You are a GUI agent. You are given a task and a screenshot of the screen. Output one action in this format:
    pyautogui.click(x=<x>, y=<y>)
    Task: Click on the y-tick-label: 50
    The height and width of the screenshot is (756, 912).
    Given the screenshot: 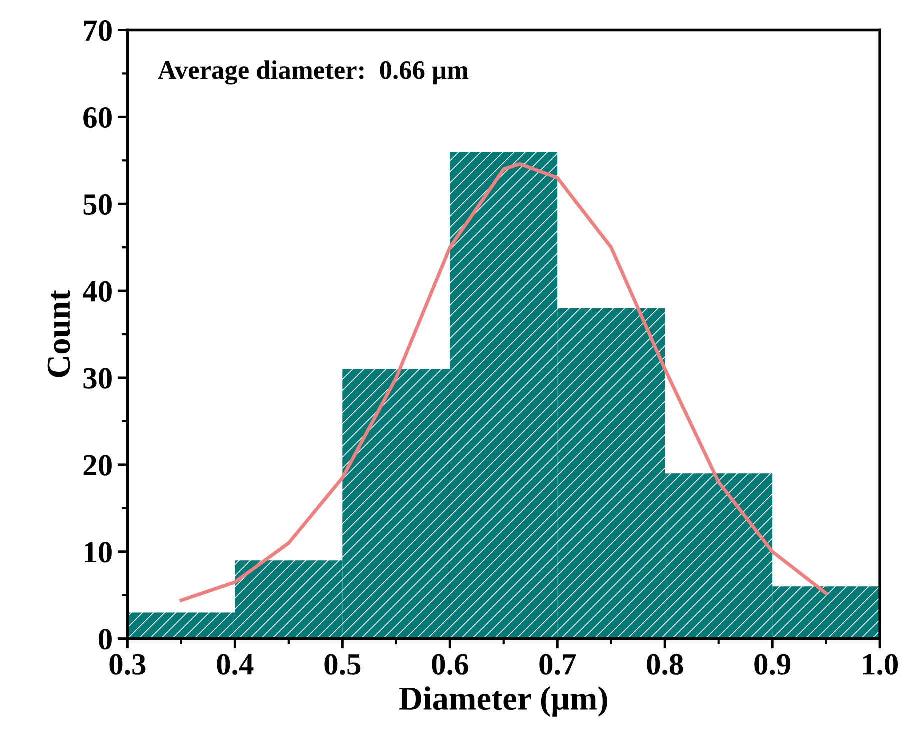 What is the action you would take?
    pyautogui.click(x=98, y=205)
    